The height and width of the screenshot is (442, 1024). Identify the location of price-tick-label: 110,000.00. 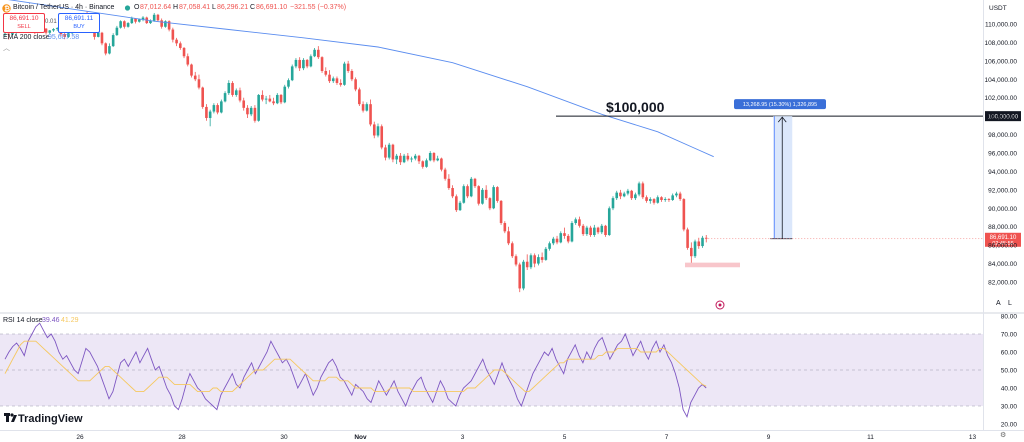
(1001, 25).